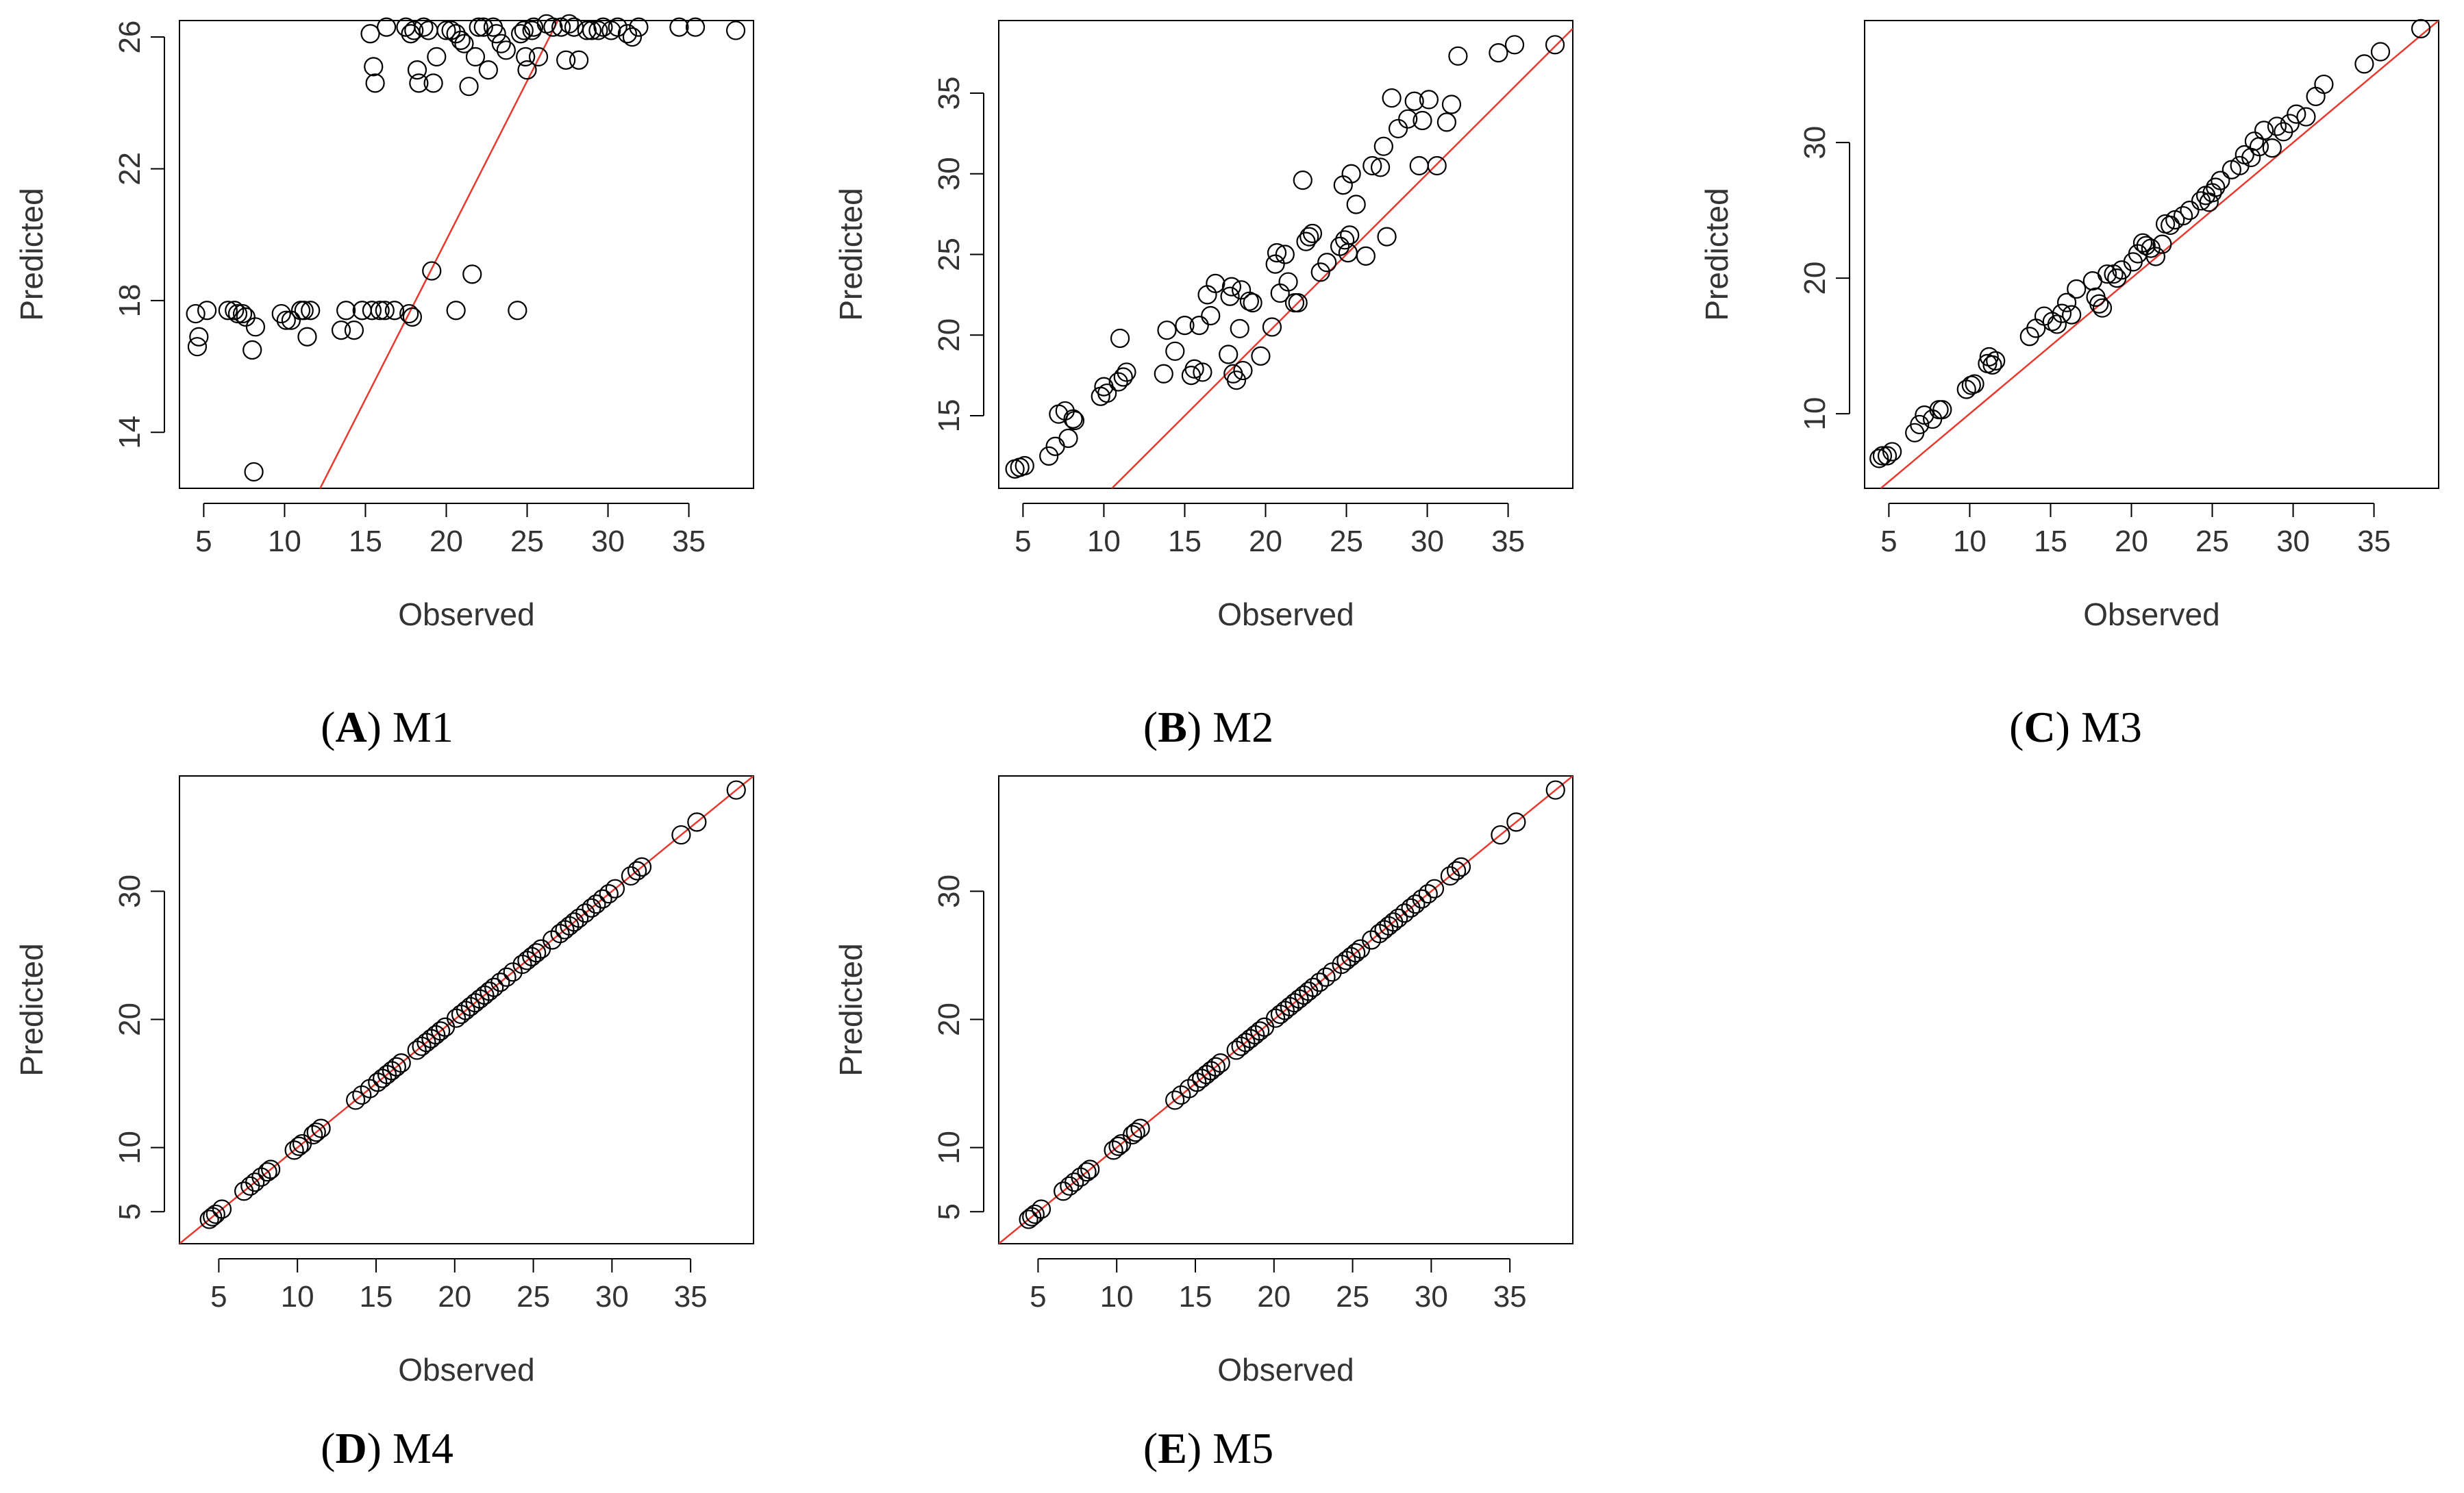 The width and height of the screenshot is (2464, 1493). Describe the element at coordinates (466, 1009) in the screenshot. I see `plot-frame` at that location.